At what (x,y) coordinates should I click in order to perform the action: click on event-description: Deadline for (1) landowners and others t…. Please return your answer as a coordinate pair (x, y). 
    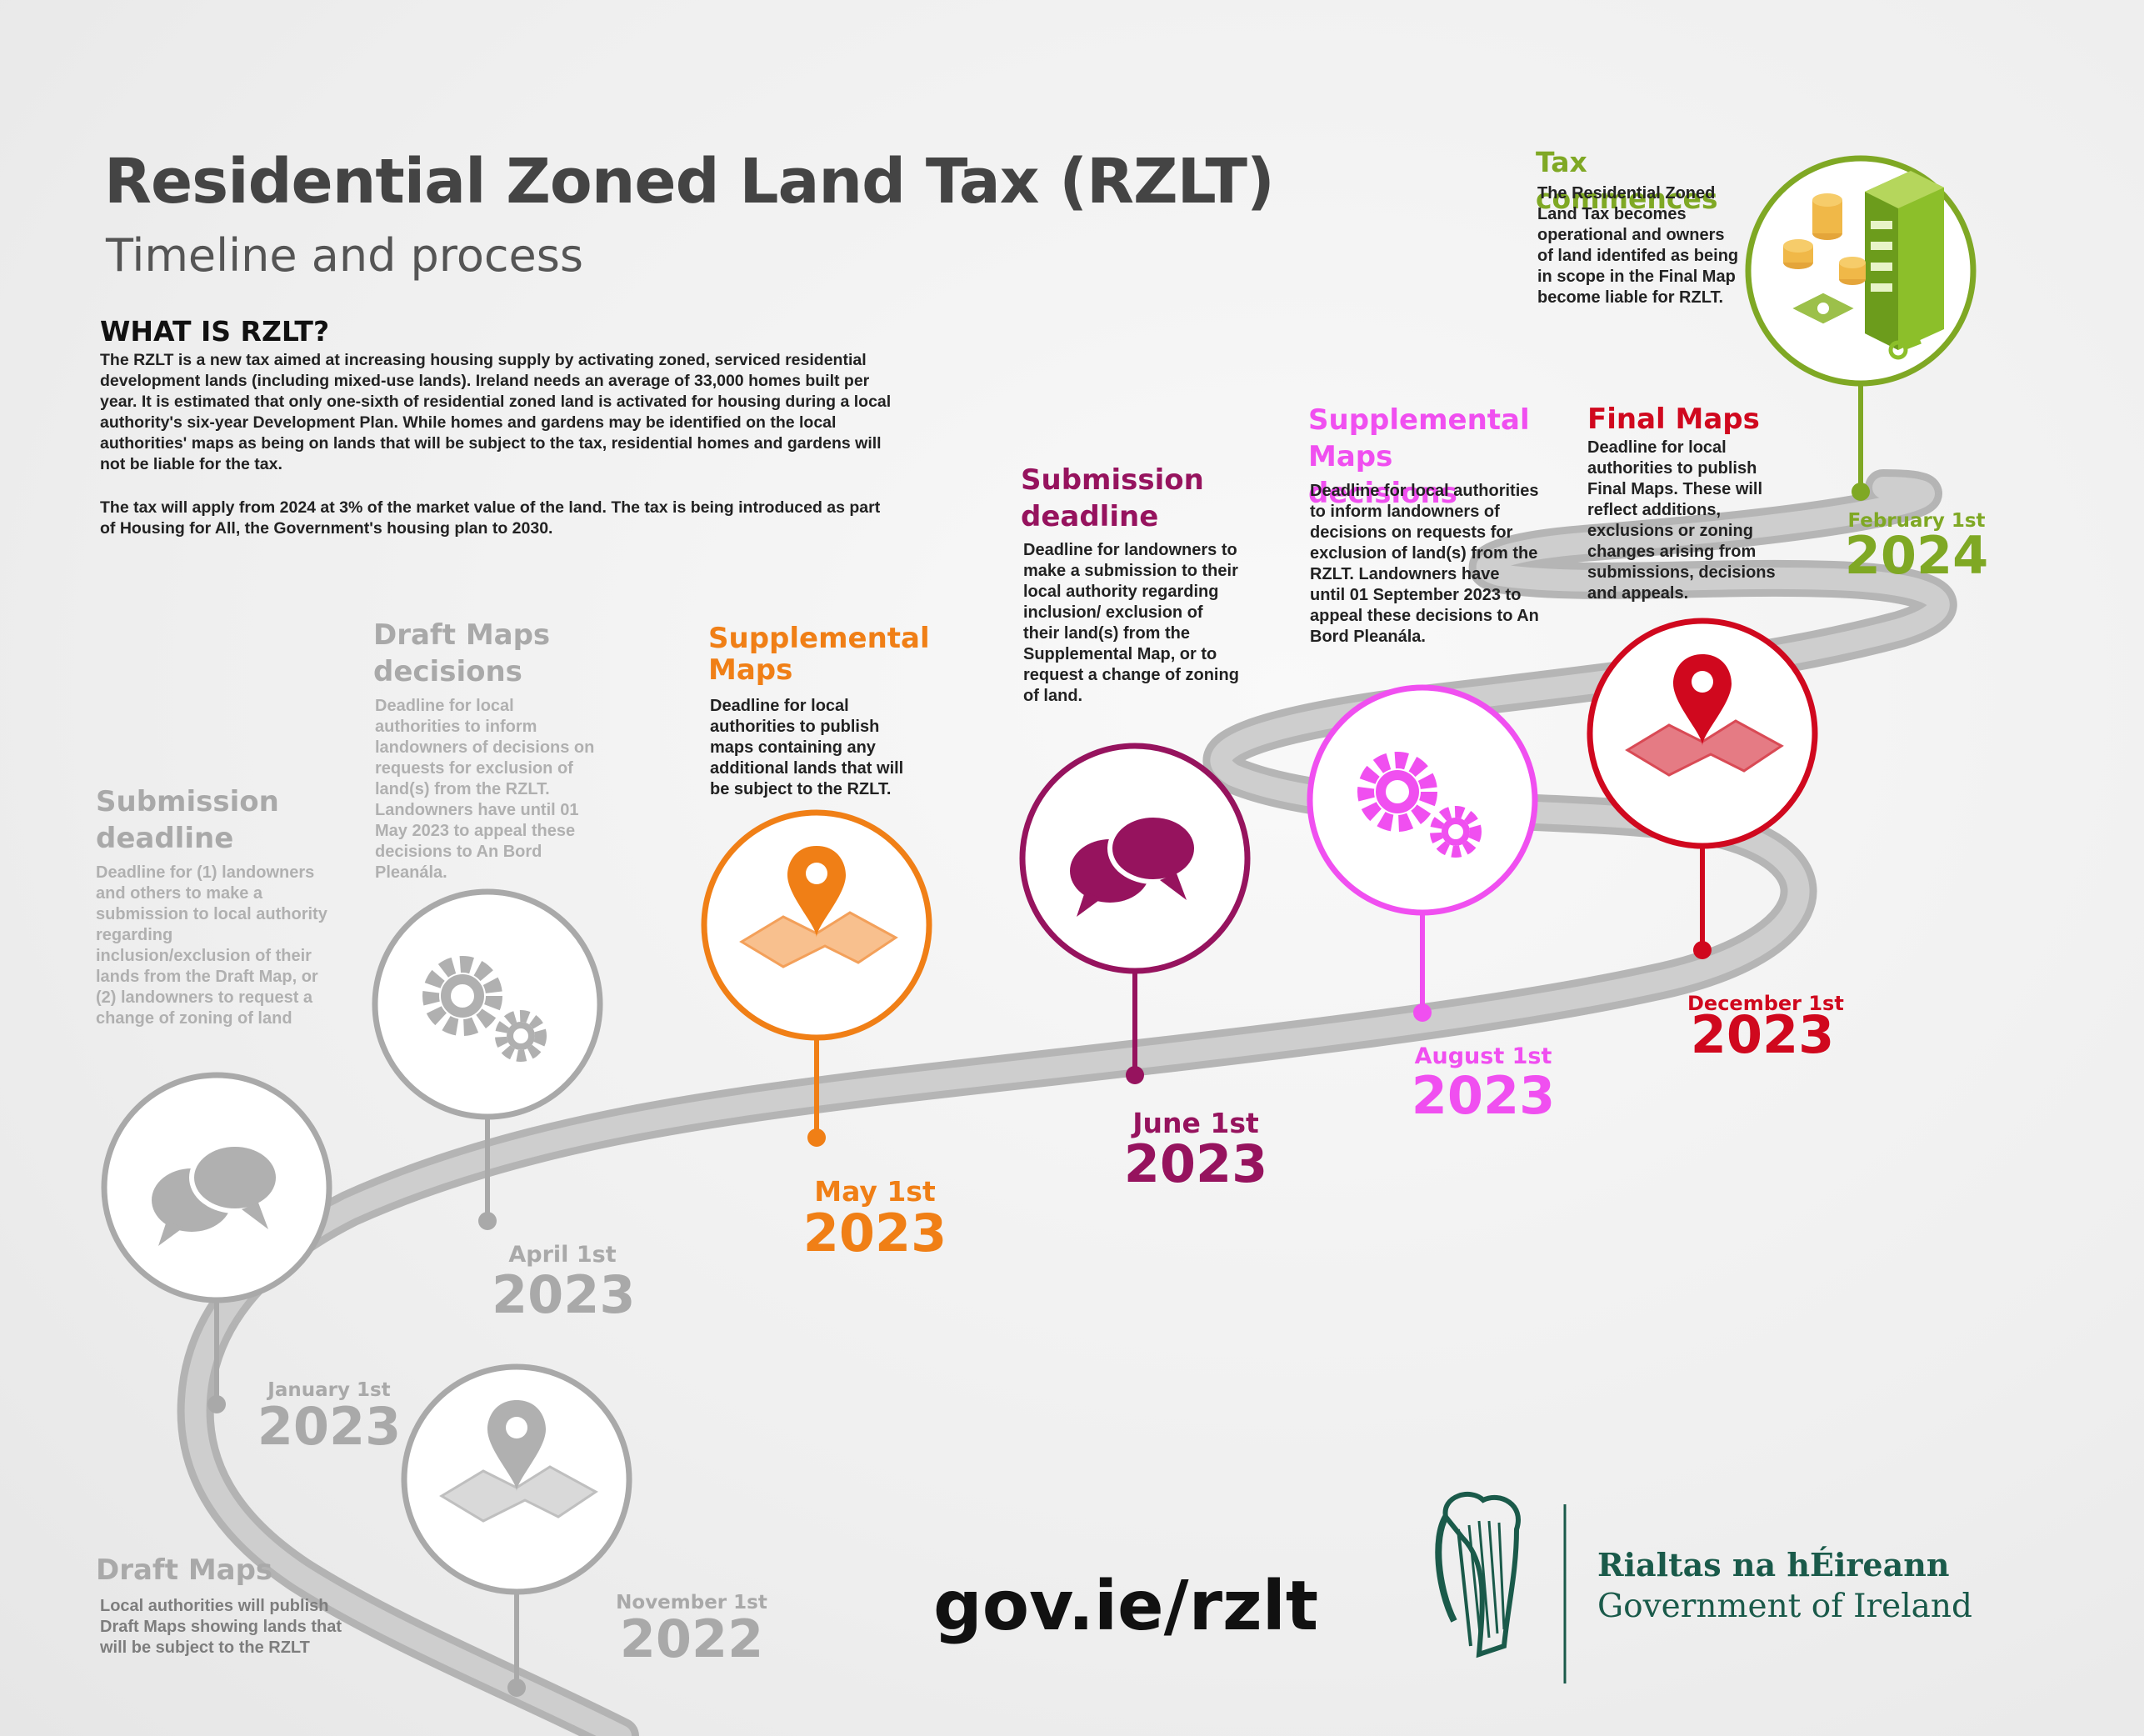
    Looking at the image, I should click on (211, 946).